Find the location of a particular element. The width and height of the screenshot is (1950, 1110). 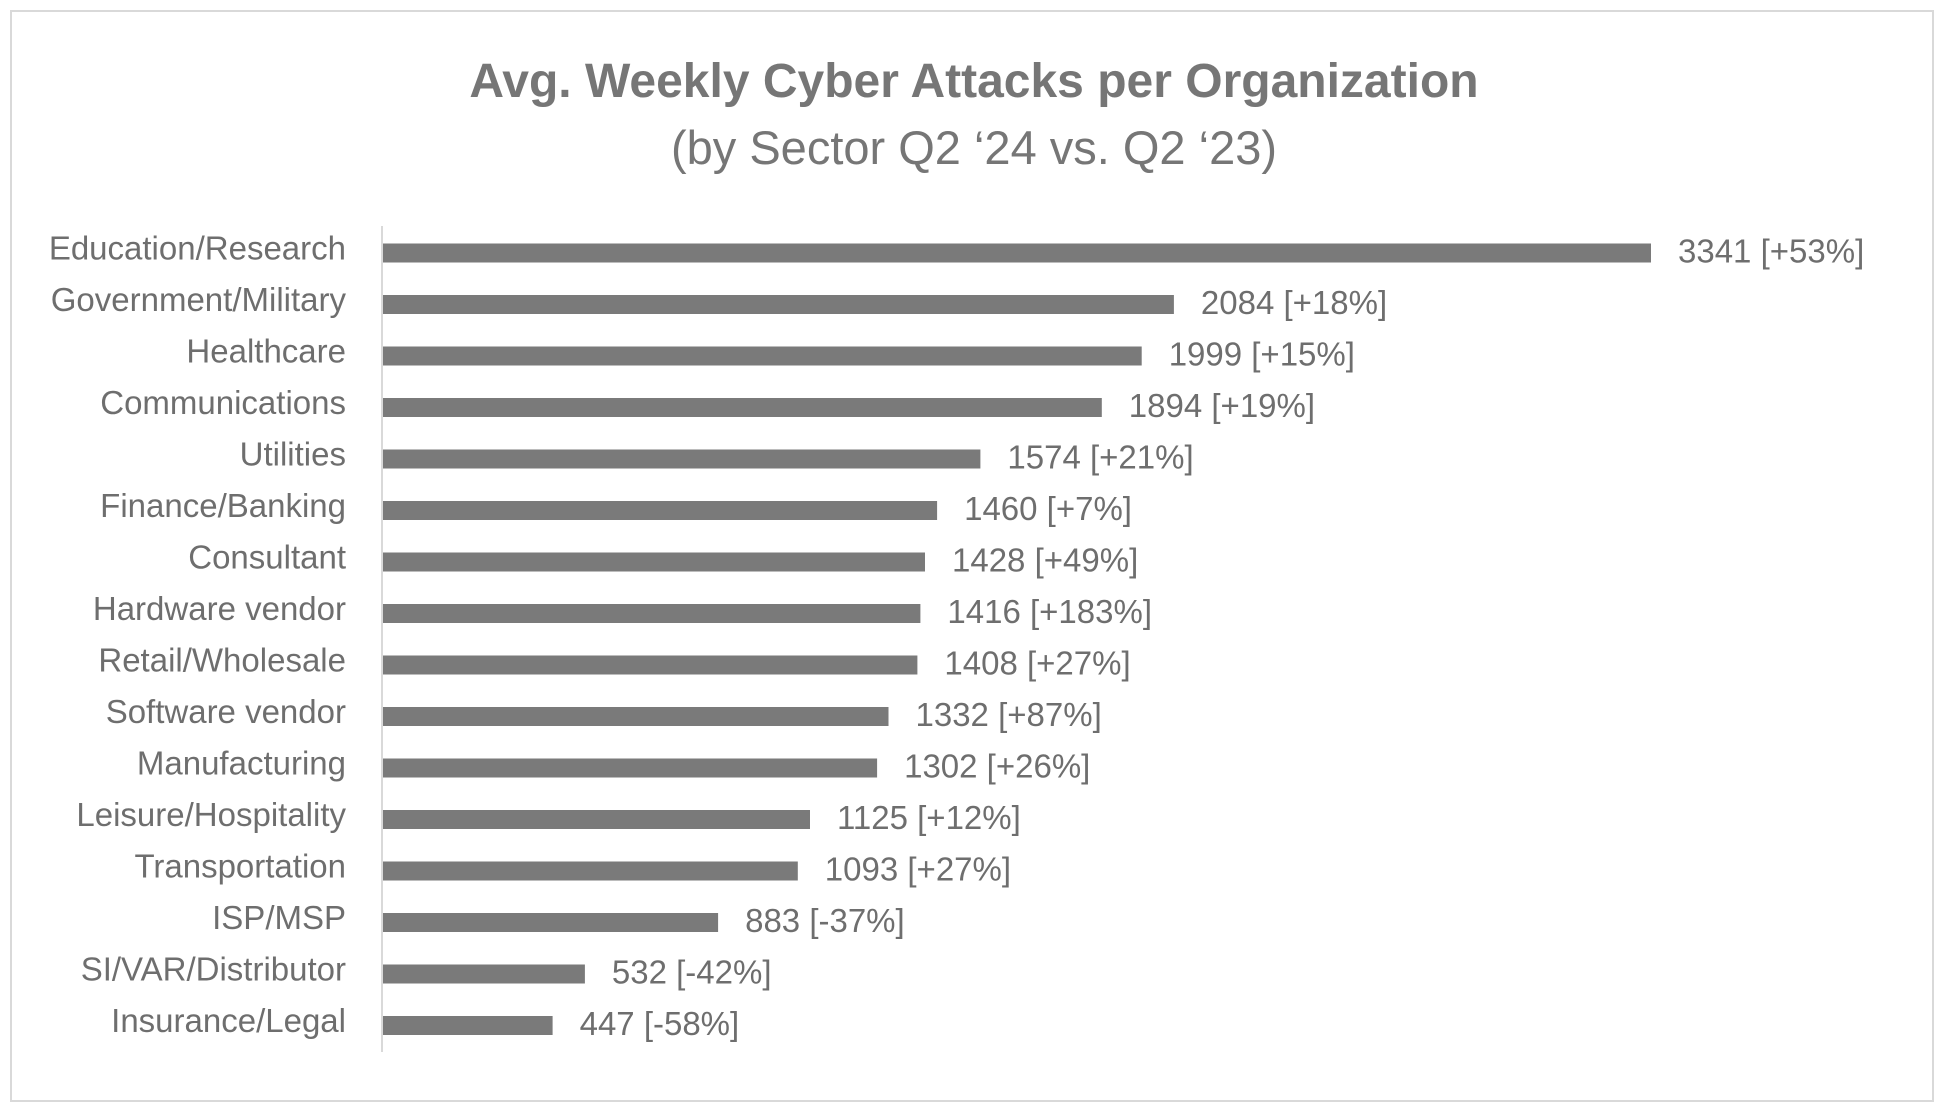

category-label: Communications is located at coordinates (223, 402).